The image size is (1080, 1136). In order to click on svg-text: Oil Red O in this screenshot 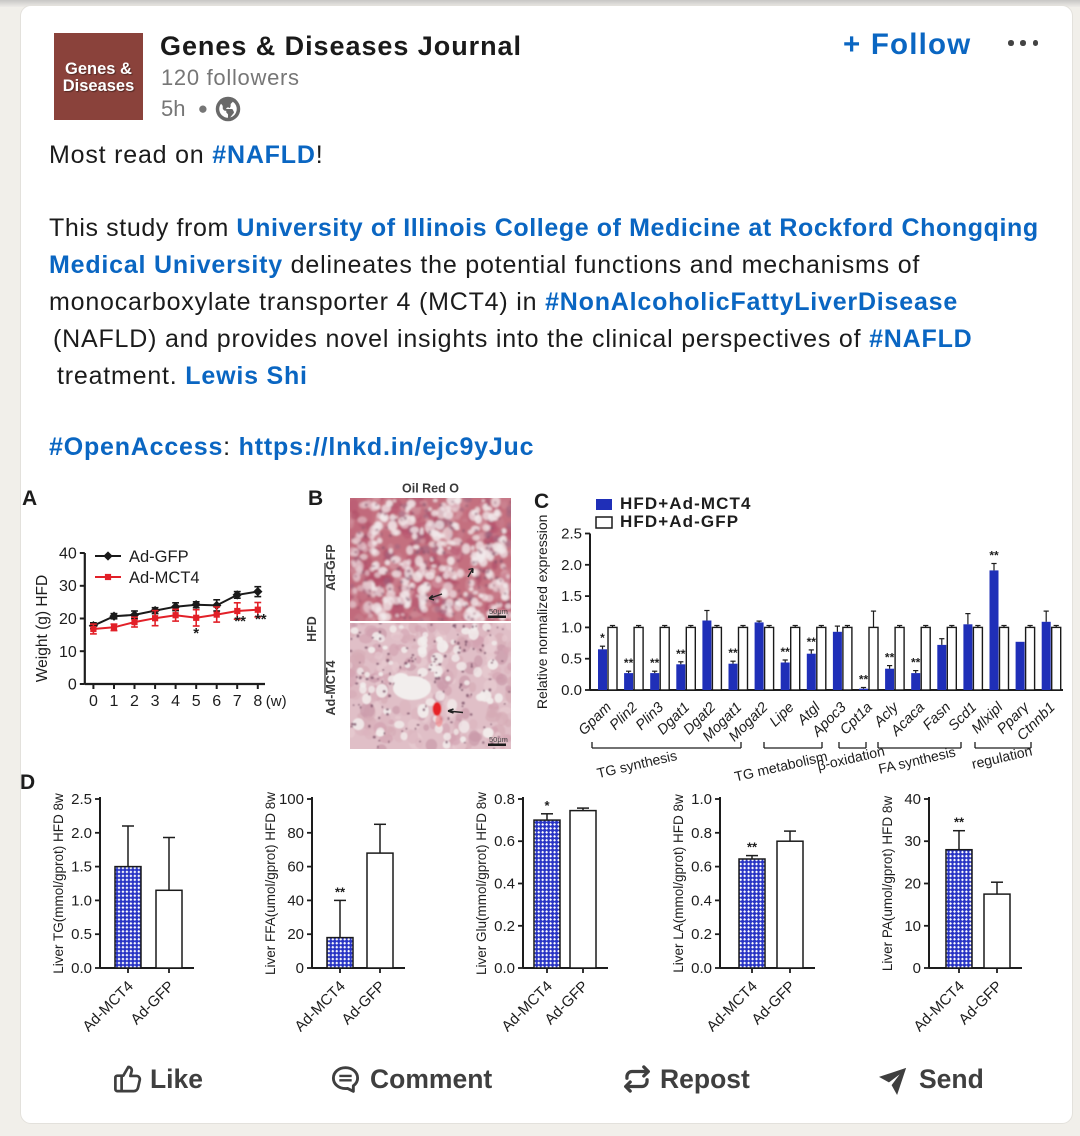, I will do `click(430, 489)`.